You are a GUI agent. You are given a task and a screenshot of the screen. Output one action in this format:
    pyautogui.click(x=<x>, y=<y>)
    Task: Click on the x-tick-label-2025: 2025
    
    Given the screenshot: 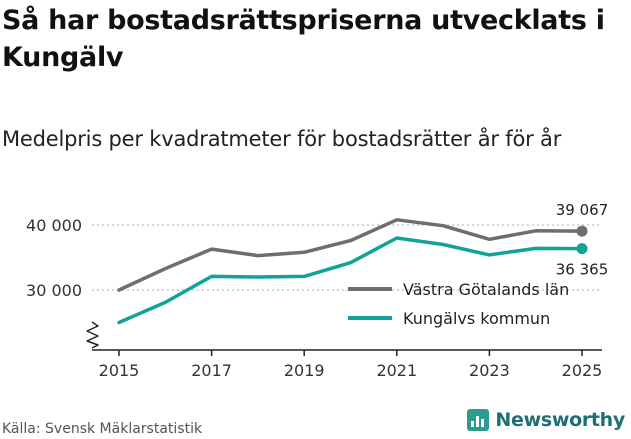 What is the action you would take?
    pyautogui.click(x=582, y=370)
    